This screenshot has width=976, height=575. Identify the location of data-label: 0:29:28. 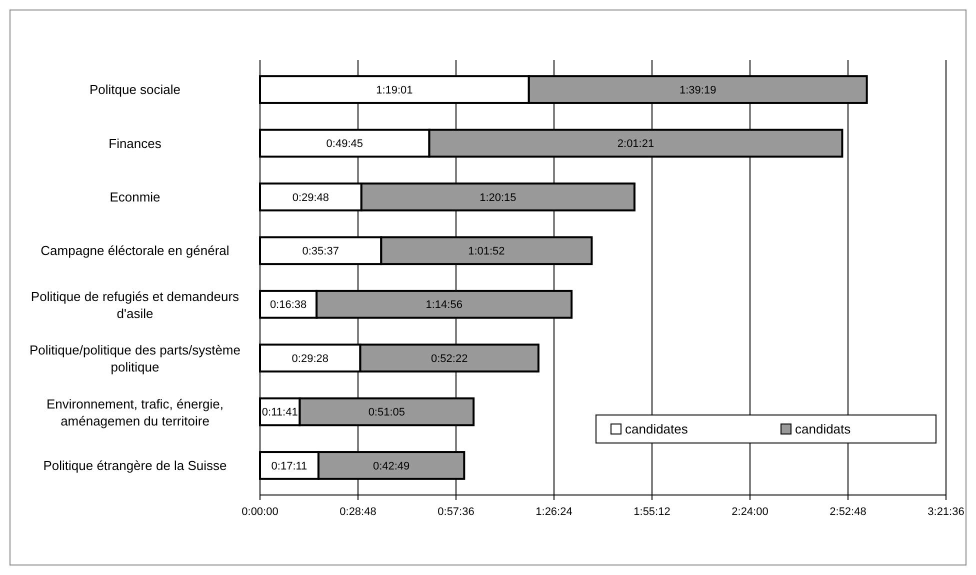
(310, 358).